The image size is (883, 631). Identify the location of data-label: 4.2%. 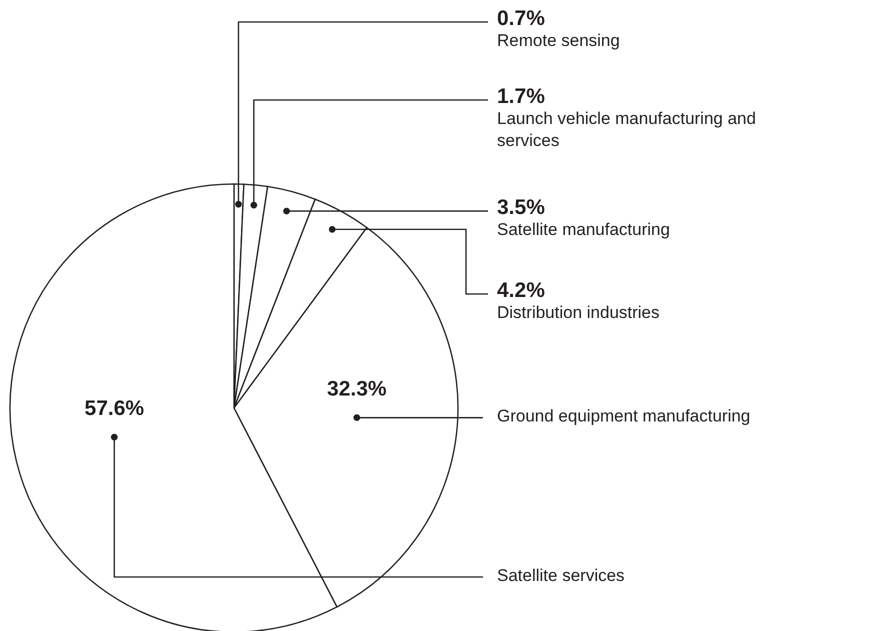
(521, 290).